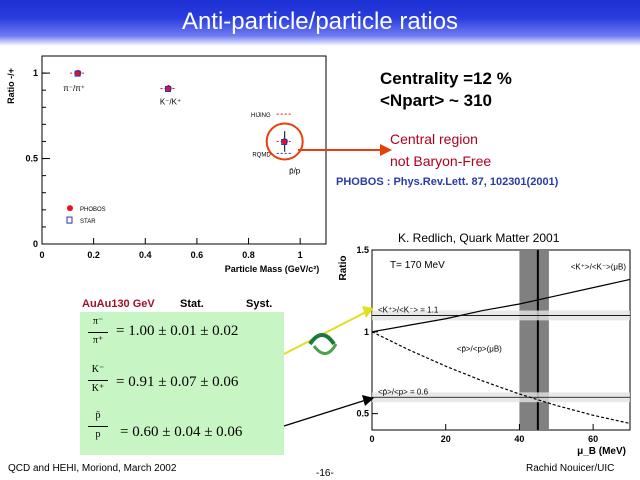  What do you see at coordinates (177, 382) in the screenshot?
I see `kaon-ratio-value: = 0.91 ± 0.07 ± 0.06` at bounding box center [177, 382].